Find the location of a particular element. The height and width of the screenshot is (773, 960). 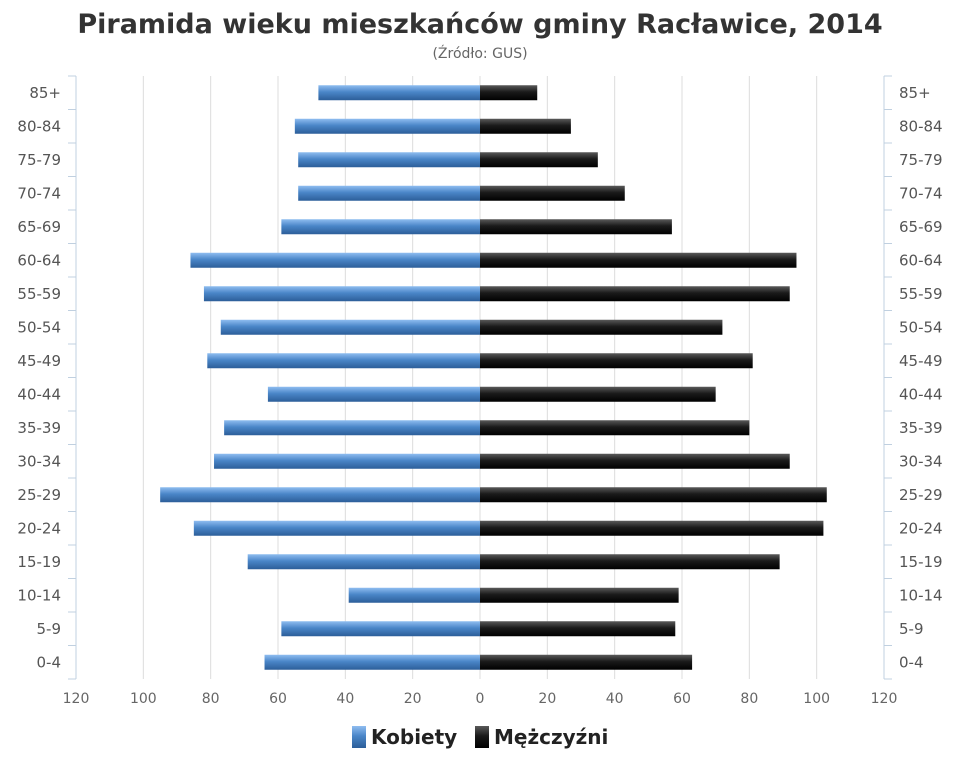

chart-subtitle: (Źródło: GUS) is located at coordinates (479, 53).